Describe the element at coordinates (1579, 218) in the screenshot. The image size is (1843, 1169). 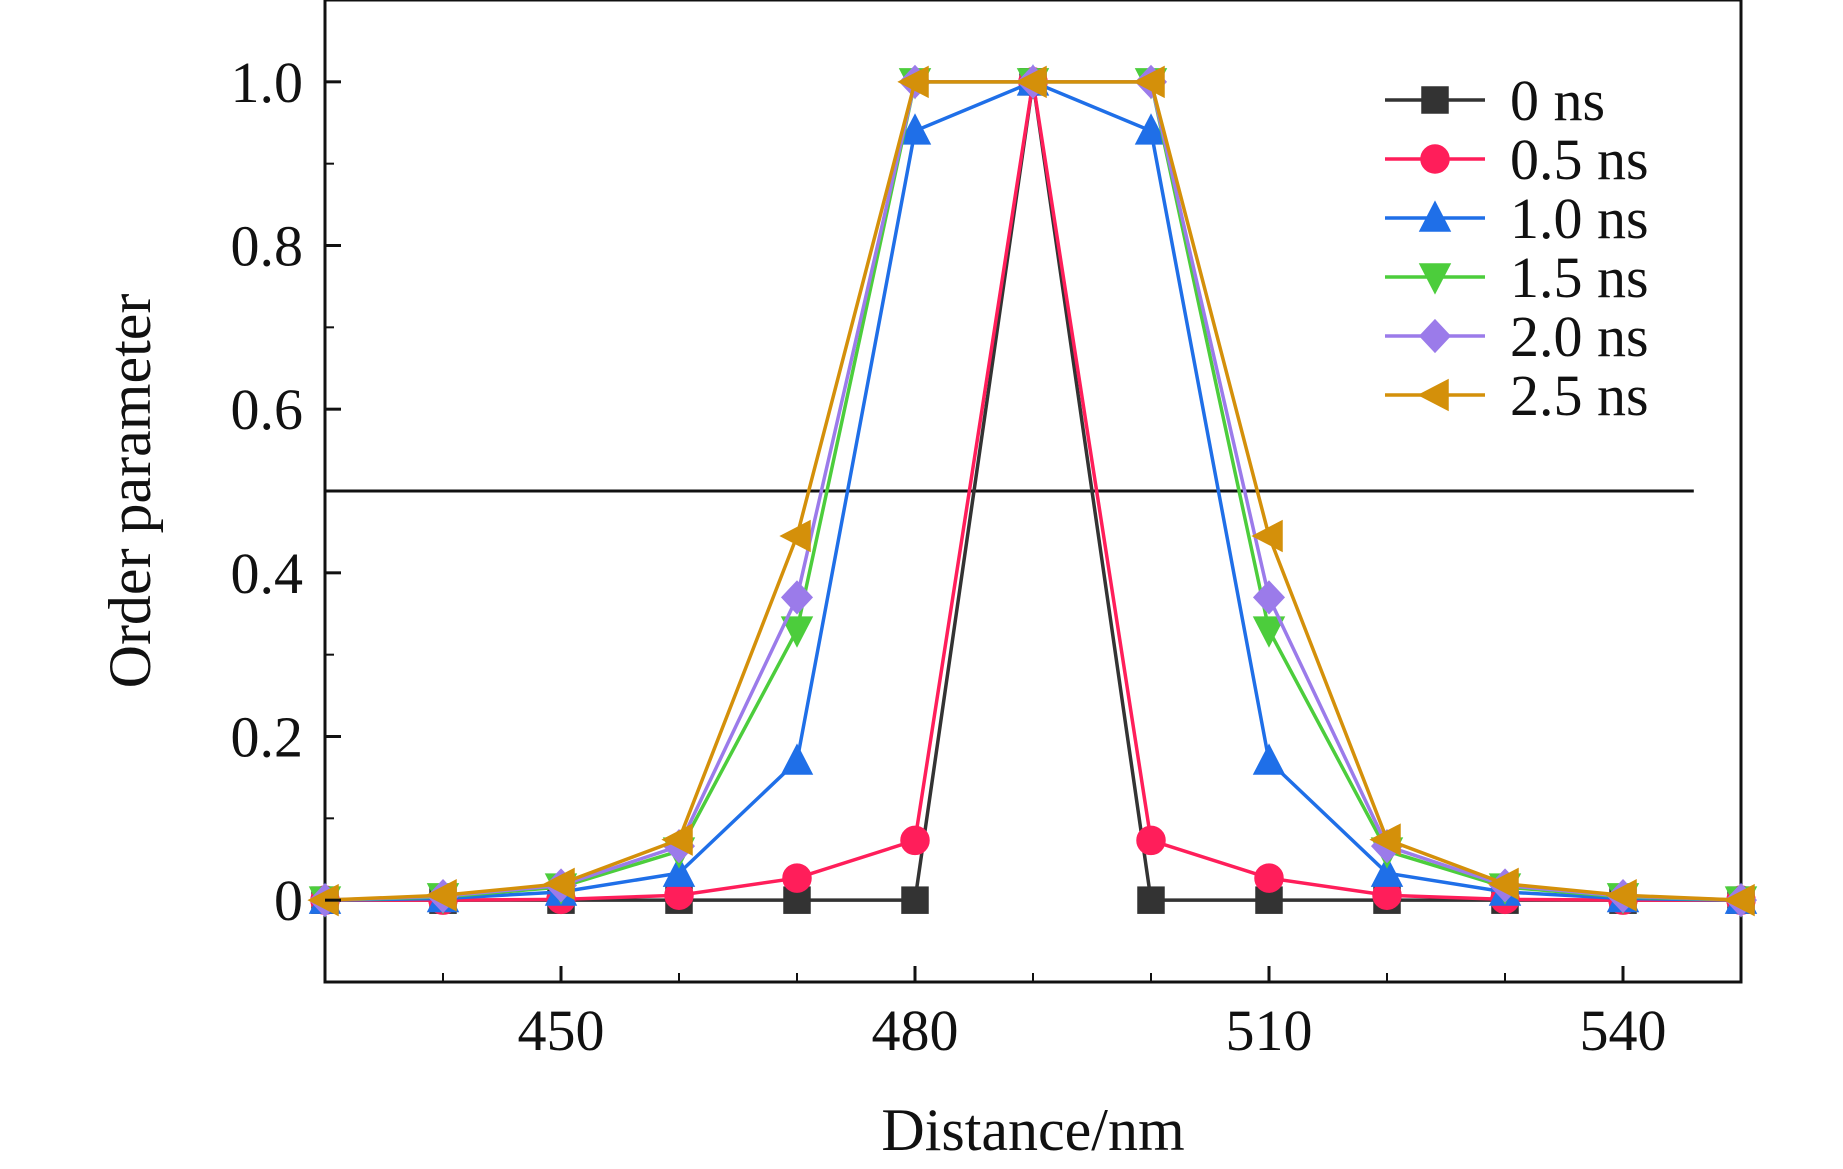
I see `legend-label: 1.0 ns` at that location.